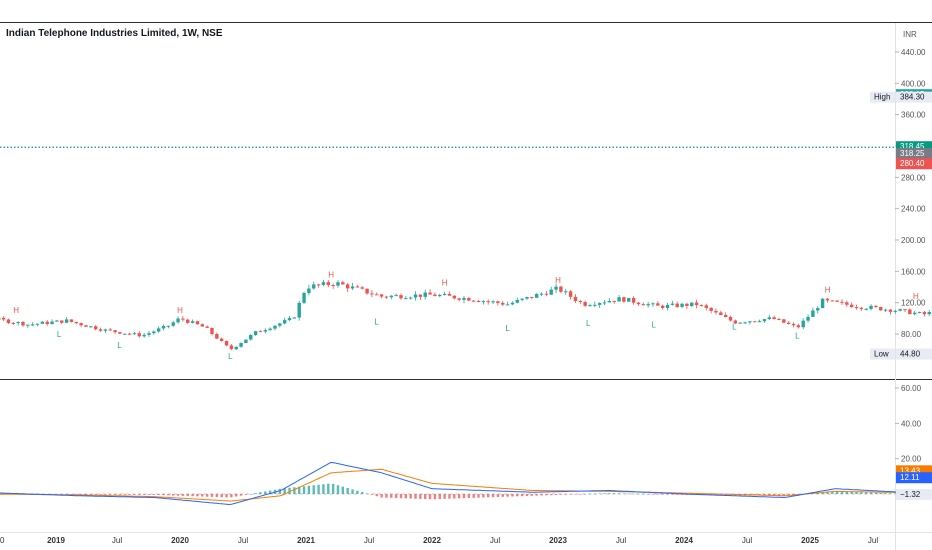 This screenshot has width=932, height=550. I want to click on price-tick-label: 160.00, so click(913, 271).